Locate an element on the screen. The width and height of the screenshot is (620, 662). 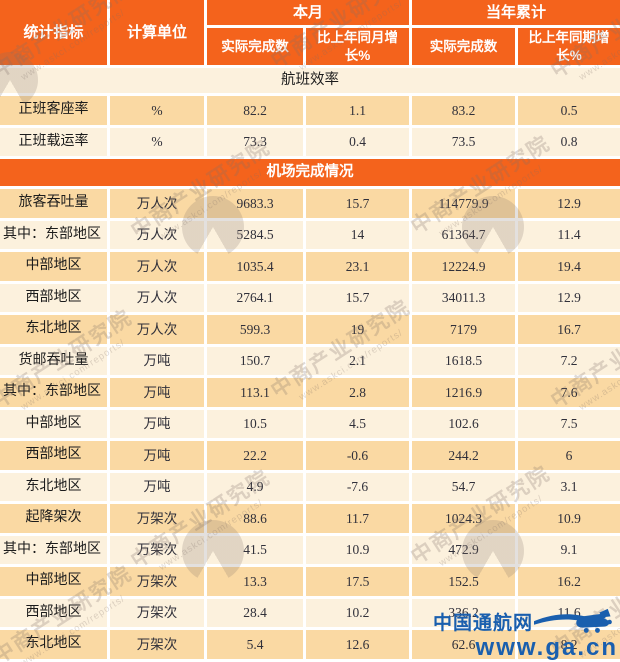
value-cell: 83.2 is located at coordinates (465, 112).